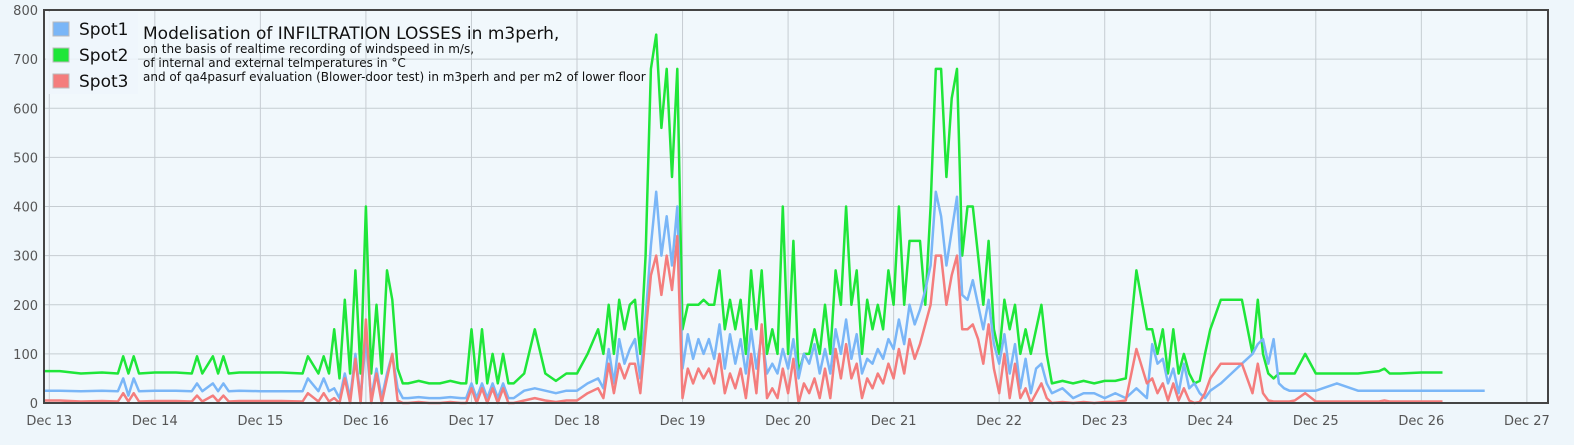 This screenshot has height=445, width=1574. What do you see at coordinates (25, 208) in the screenshot?
I see `y-tick-label: 400` at bounding box center [25, 208].